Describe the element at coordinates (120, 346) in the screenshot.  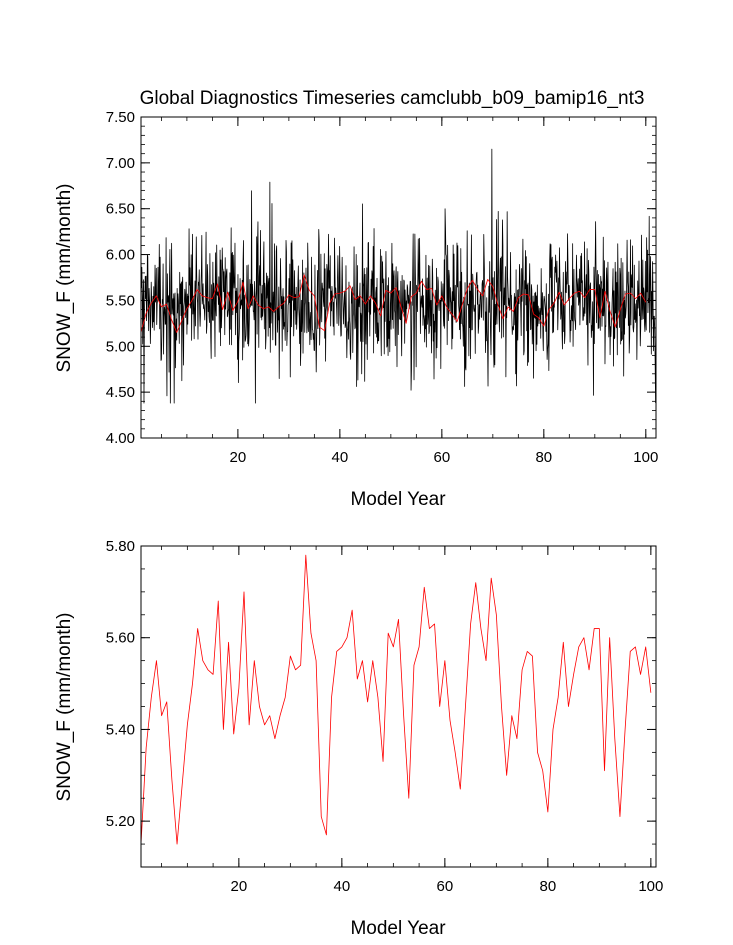
I see `y-tick-label: 5.00` at that location.